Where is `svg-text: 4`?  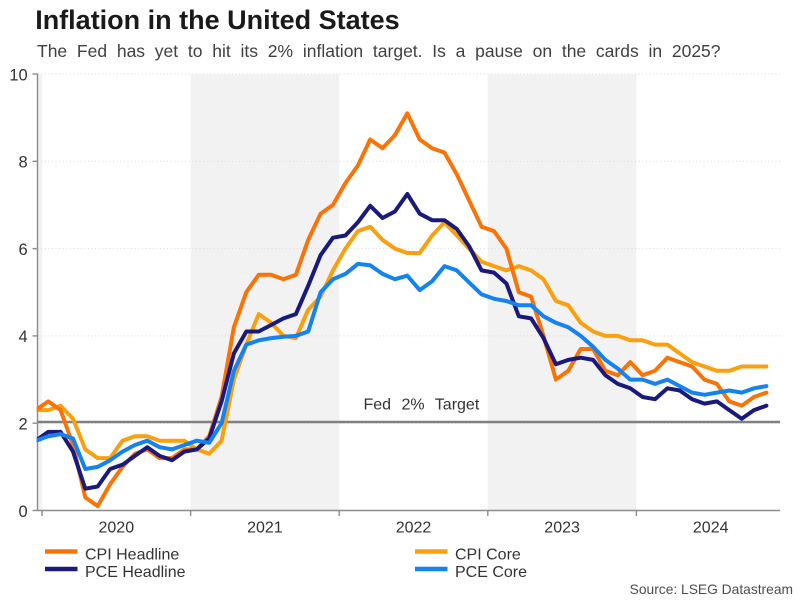
svg-text: 4 is located at coordinates (23, 337).